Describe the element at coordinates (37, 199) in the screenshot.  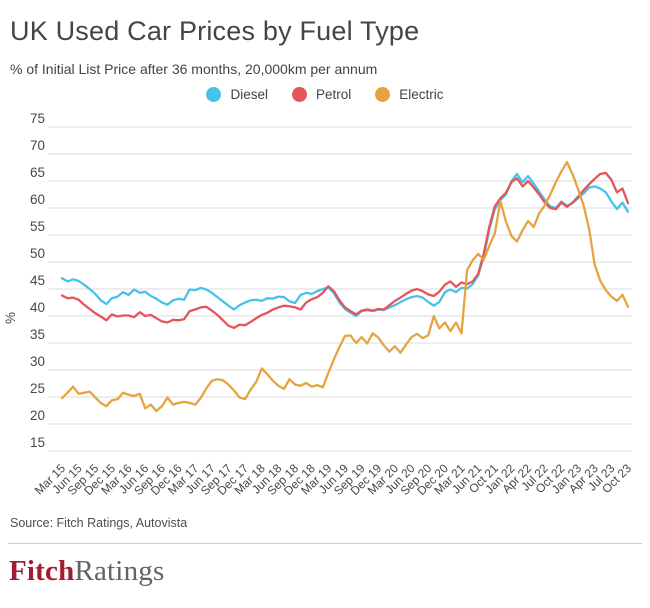
I see `y-tick-label: 60` at that location.